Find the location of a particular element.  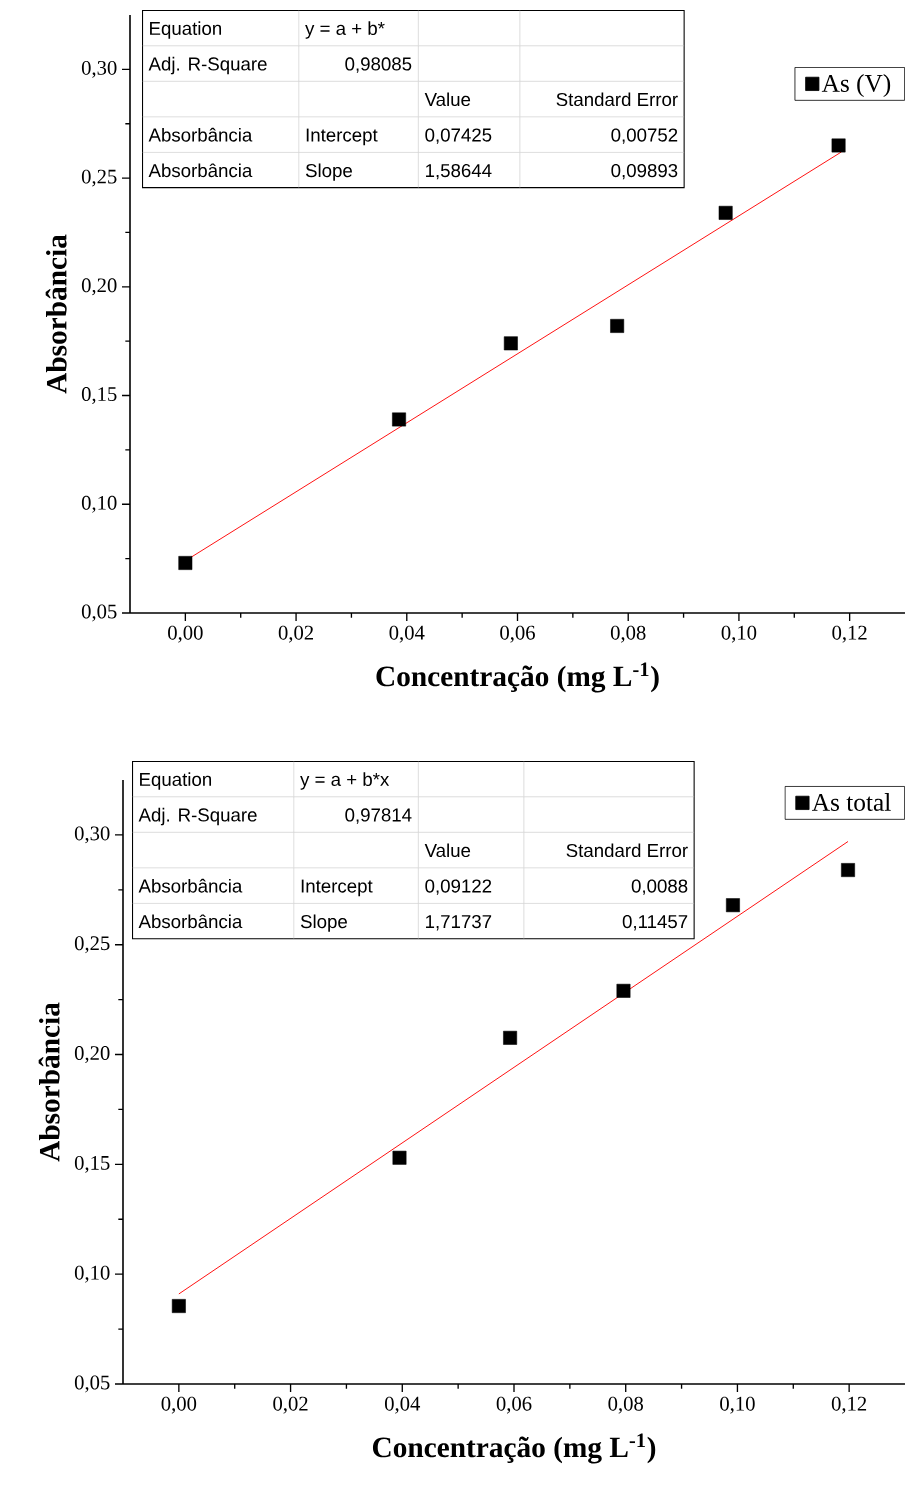

legend-label: As total is located at coordinates (851, 802).